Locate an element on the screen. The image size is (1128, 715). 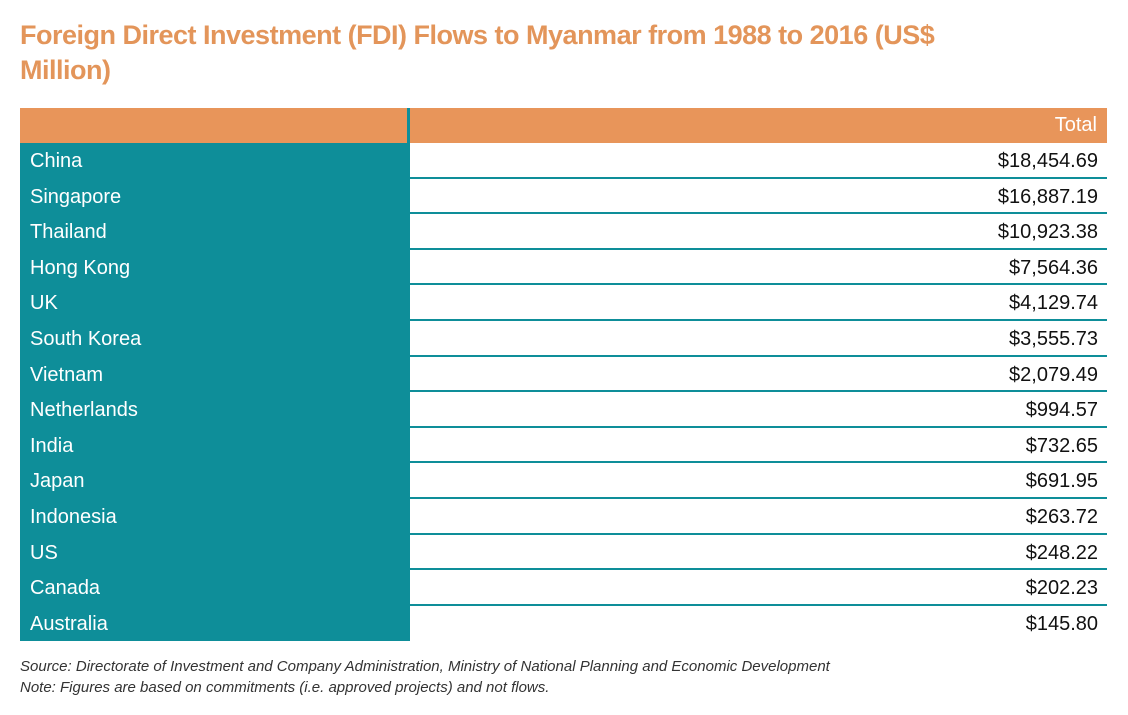
table-row: Indonesia $263.72 is located at coordinates (563, 516).